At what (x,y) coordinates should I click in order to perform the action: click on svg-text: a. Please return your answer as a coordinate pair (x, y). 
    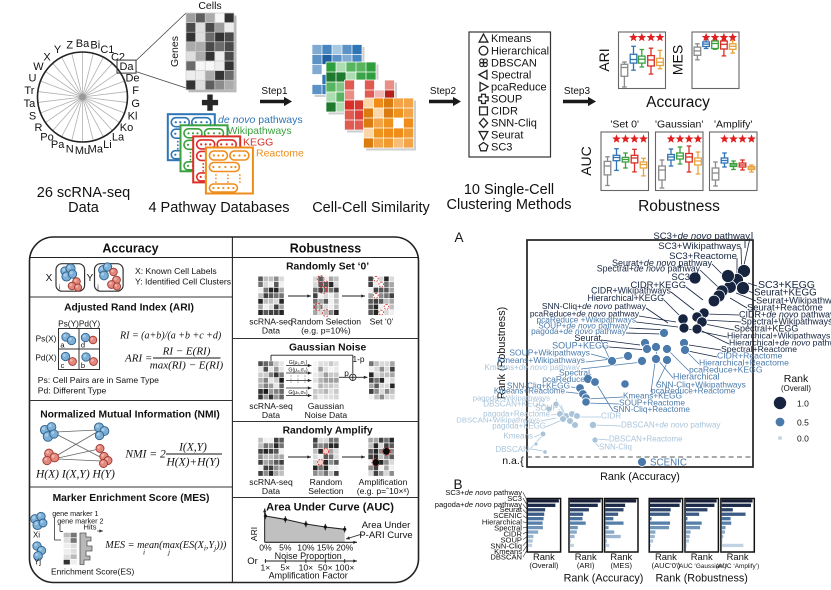
    Looking at the image, I should click on (62, 345).